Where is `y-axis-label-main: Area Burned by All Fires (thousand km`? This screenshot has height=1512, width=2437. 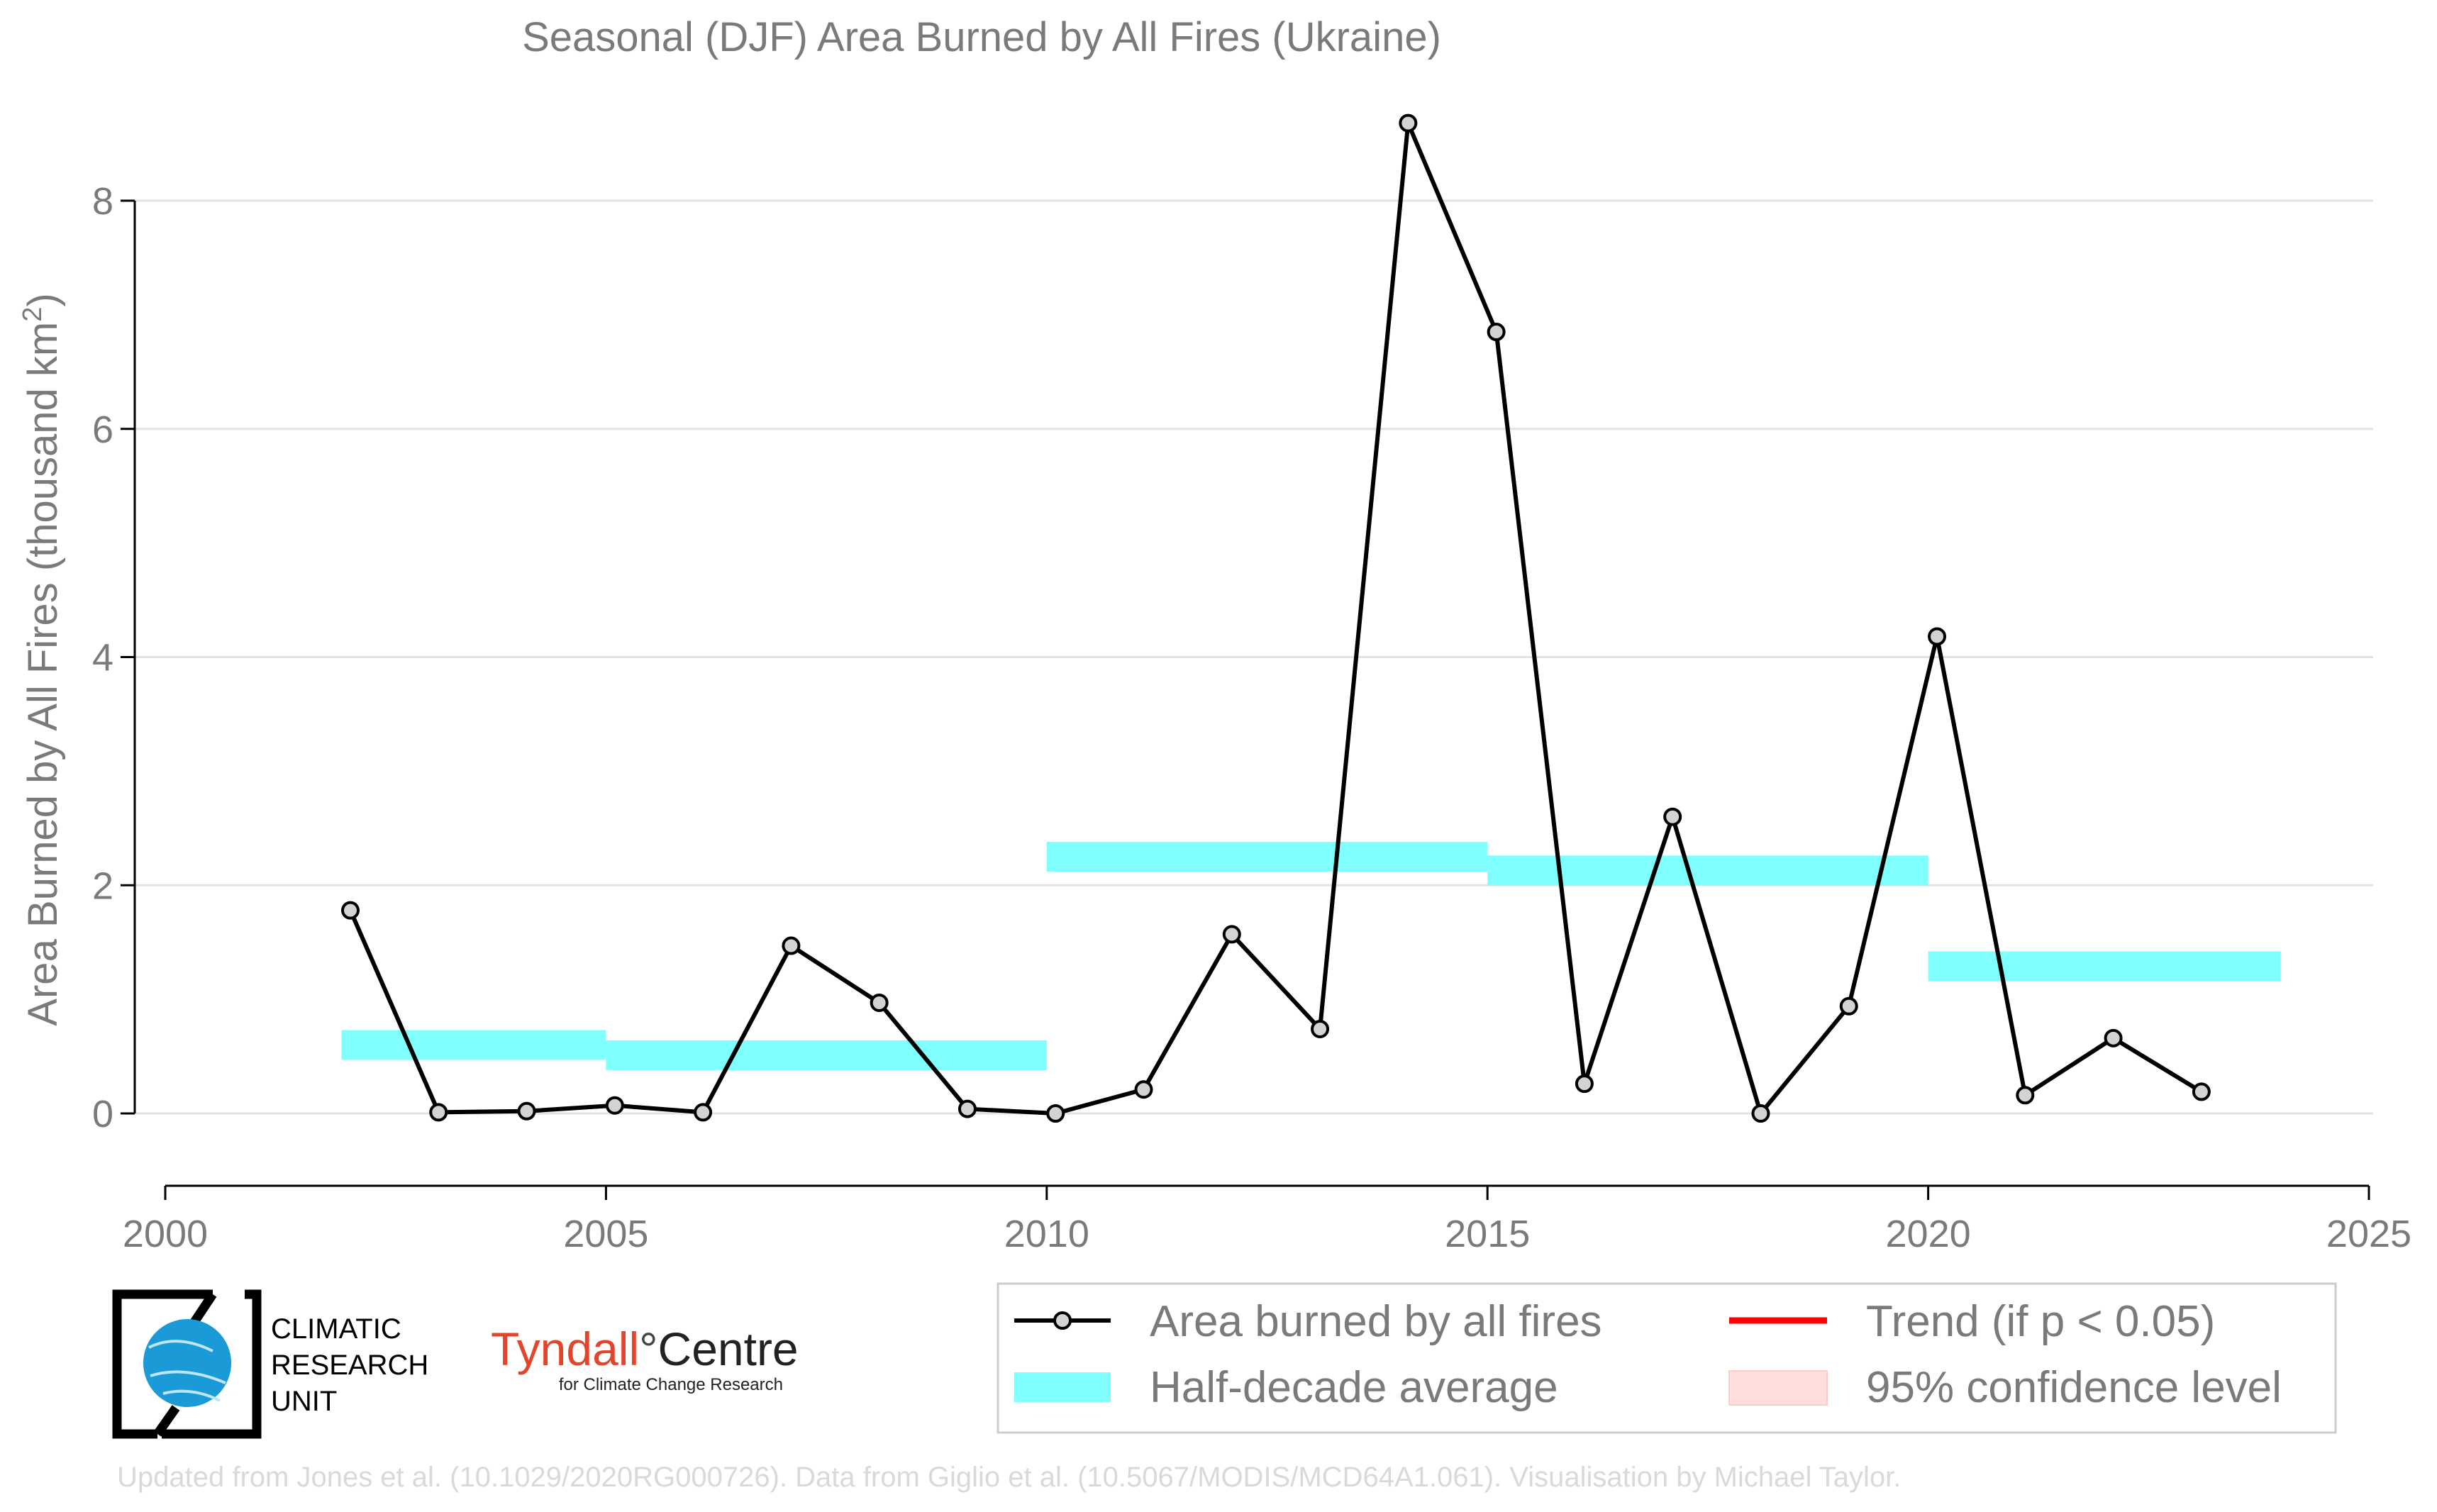
y-axis-label-main: Area Burned by All Fires (thousand km is located at coordinates (43, 674).